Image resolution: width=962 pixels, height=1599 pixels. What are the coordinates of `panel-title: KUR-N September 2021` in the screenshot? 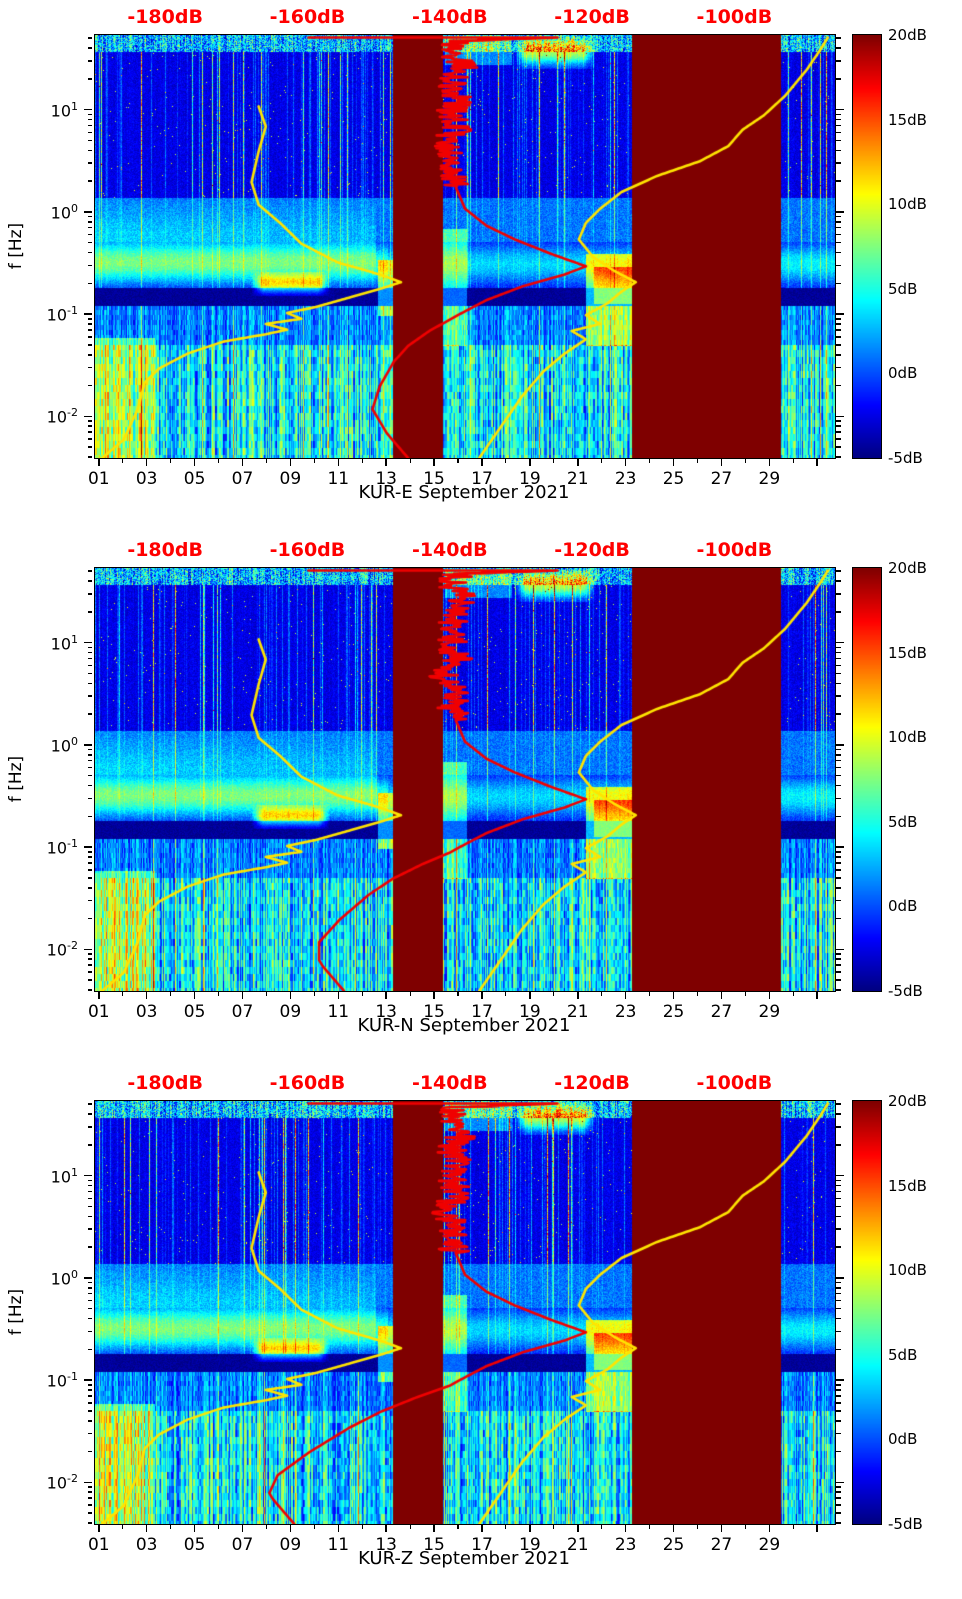 It's located at (464, 1025).